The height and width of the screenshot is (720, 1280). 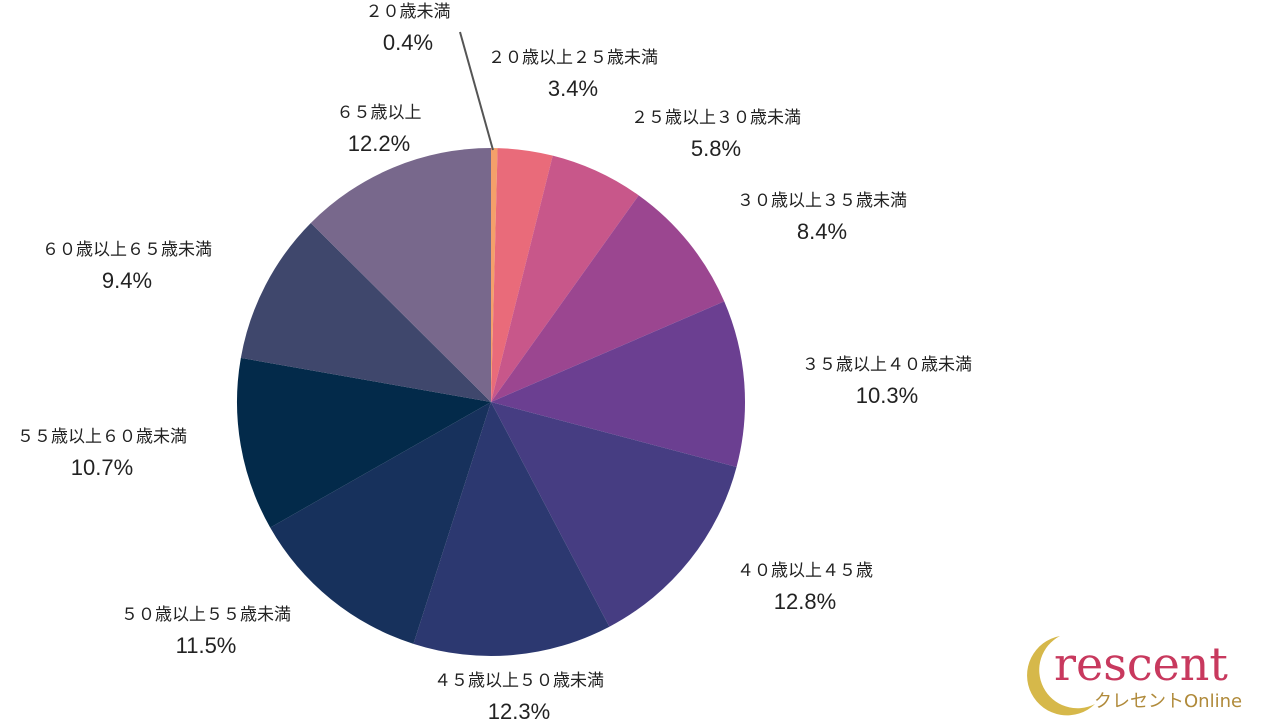 What do you see at coordinates (476, 91) in the screenshot?
I see `leader-line` at bounding box center [476, 91].